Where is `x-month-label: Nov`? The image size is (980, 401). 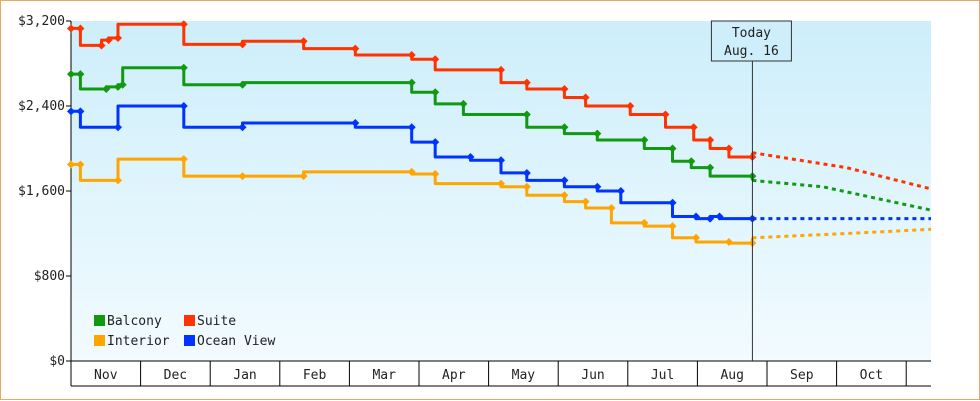 x-month-label: Nov is located at coordinates (106, 375).